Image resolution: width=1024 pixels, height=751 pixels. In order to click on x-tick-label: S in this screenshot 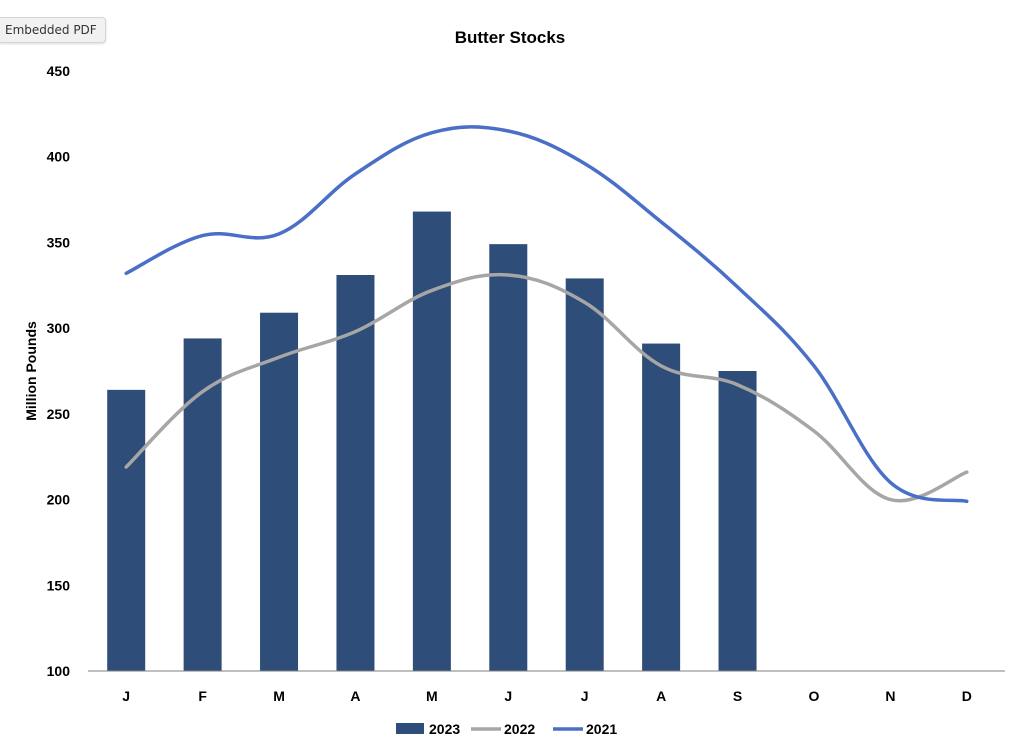, I will do `click(737, 696)`.